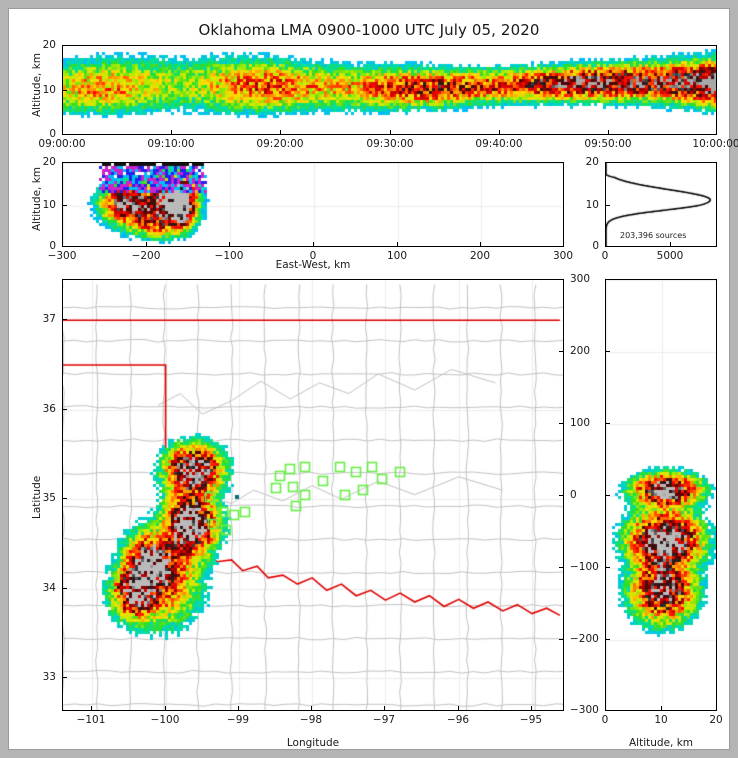 The height and width of the screenshot is (758, 738). What do you see at coordinates (573, 495) in the screenshot?
I see `p-map-tick-label: 0` at bounding box center [573, 495].